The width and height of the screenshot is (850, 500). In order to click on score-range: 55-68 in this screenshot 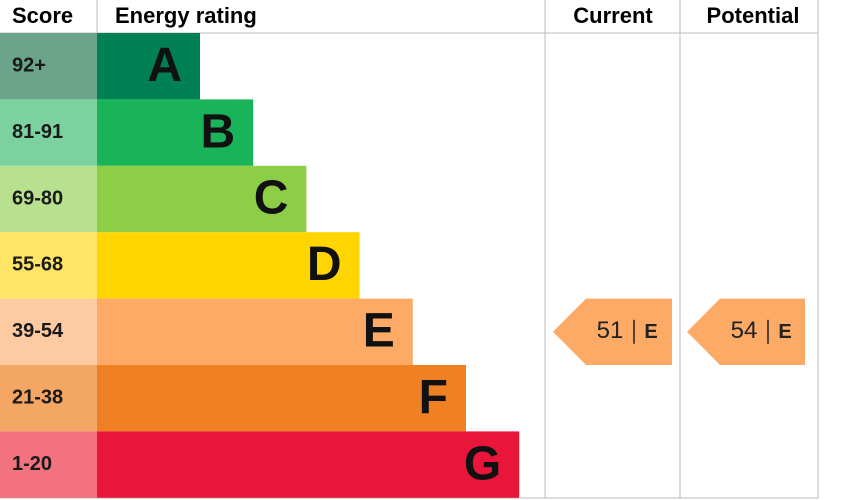, I will do `click(37, 265)`.